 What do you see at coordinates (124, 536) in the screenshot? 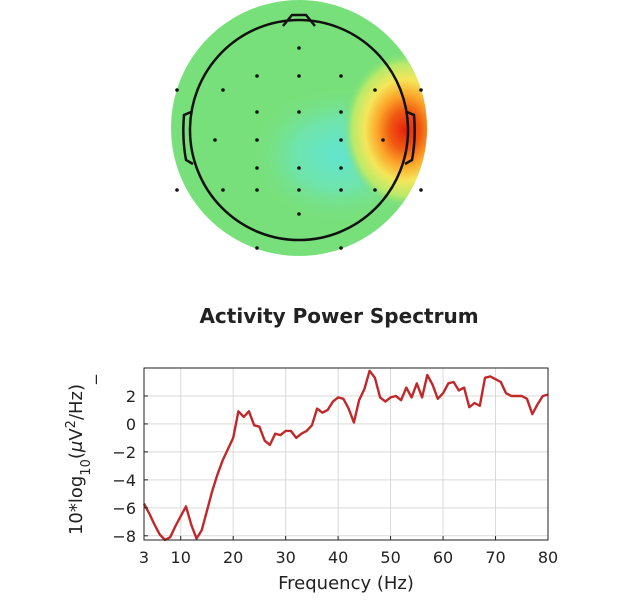
I see `y-tick-label: −8` at bounding box center [124, 536].